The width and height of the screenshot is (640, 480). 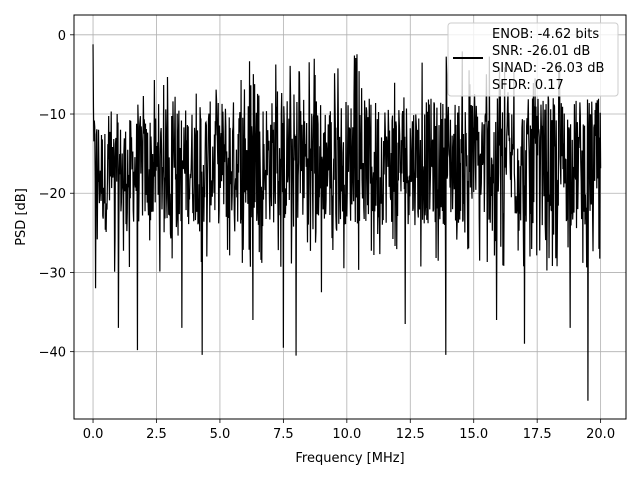 What do you see at coordinates (600, 434) in the screenshot?
I see `x-tick-label: 20.0` at bounding box center [600, 434].